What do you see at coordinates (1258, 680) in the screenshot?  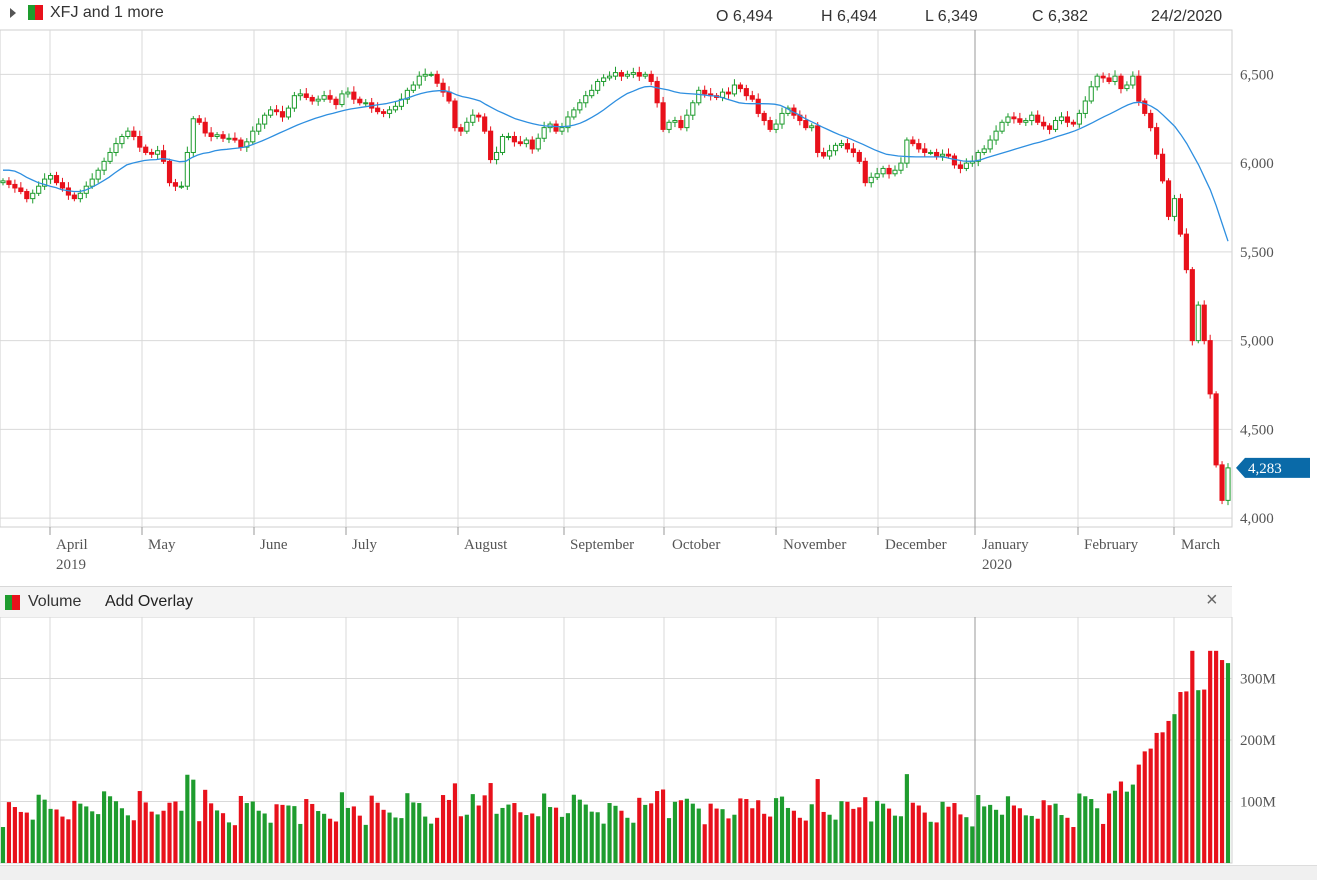 I see `volume-y-tick-label: 300M` at bounding box center [1258, 680].